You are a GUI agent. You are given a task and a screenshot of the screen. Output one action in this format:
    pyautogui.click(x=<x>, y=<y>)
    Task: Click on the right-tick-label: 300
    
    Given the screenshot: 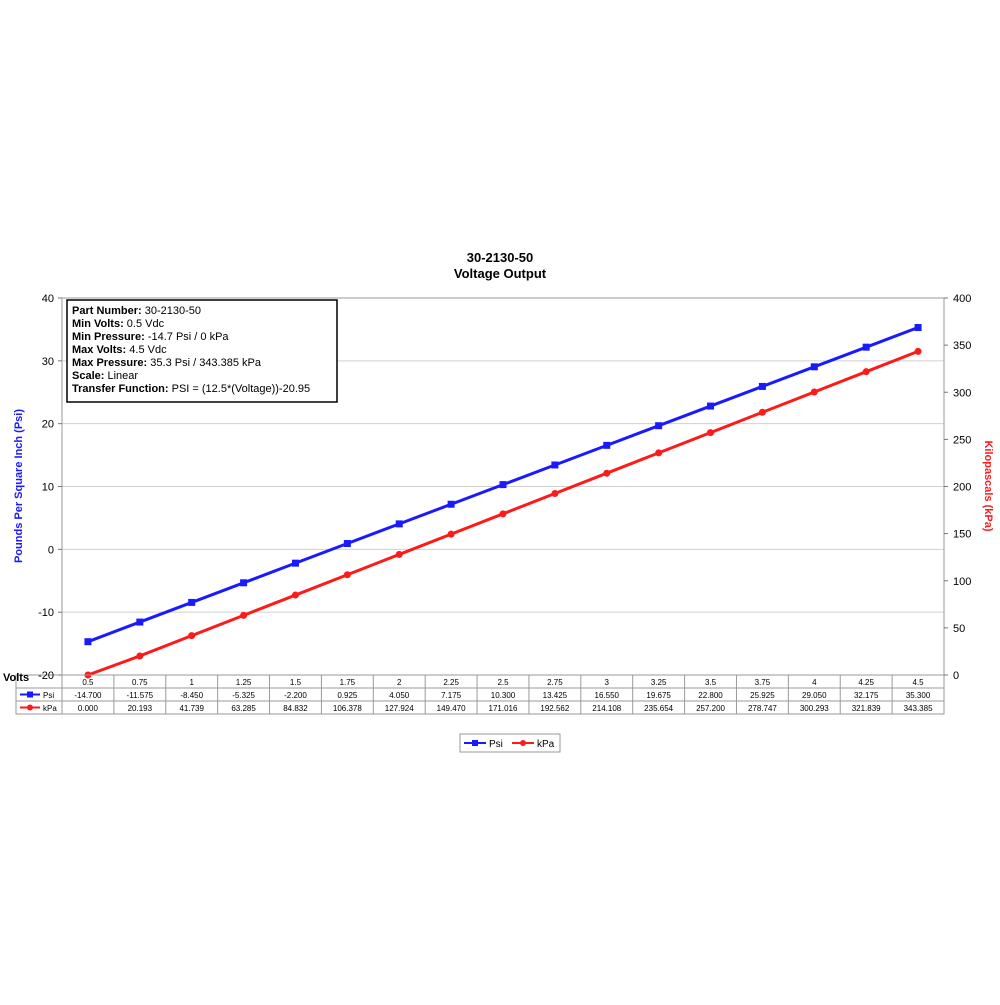 What is the action you would take?
    pyautogui.click(x=962, y=393)
    